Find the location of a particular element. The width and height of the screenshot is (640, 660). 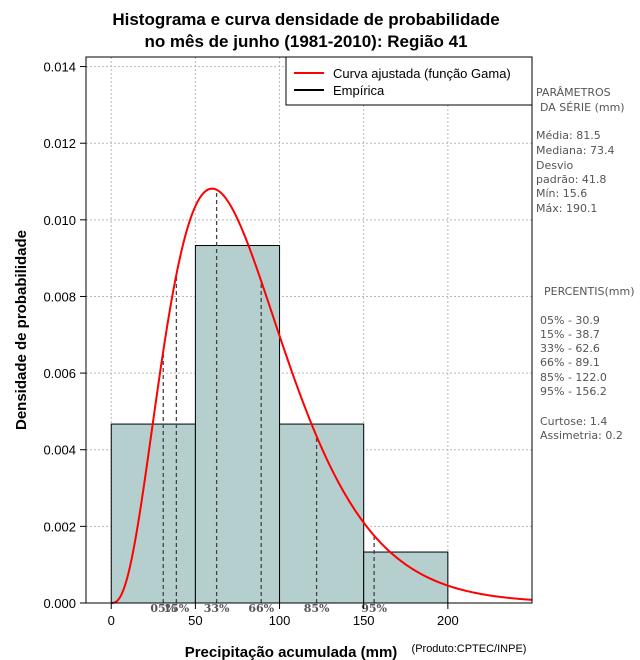

x-tick-label: 200 is located at coordinates (448, 620).